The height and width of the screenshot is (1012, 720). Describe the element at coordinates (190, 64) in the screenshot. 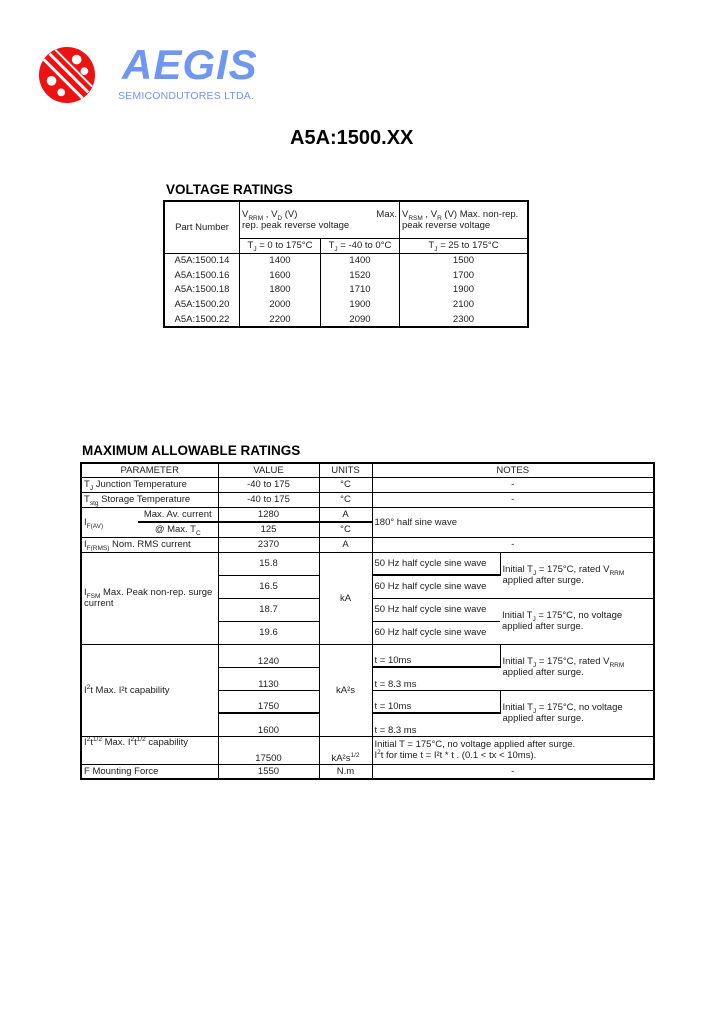

I see `brand-logo-text: AEGIS` at that location.